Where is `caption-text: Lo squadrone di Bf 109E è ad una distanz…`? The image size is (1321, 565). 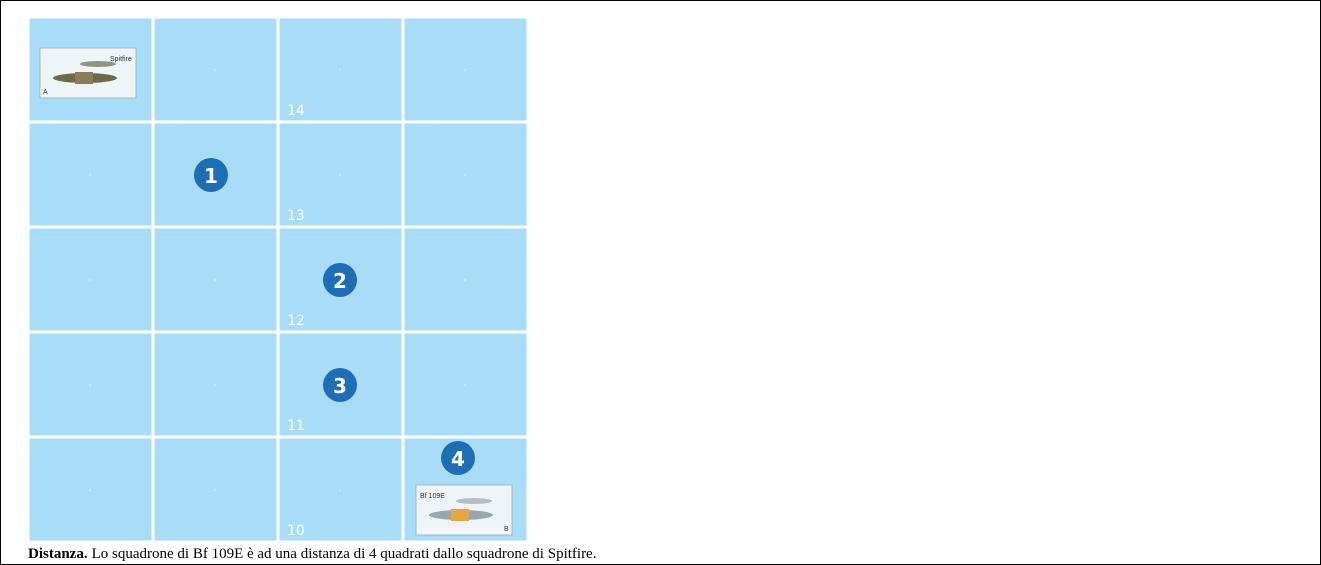
caption-text: Lo squadrone di Bf 109E è ad una distanz… is located at coordinates (344, 554).